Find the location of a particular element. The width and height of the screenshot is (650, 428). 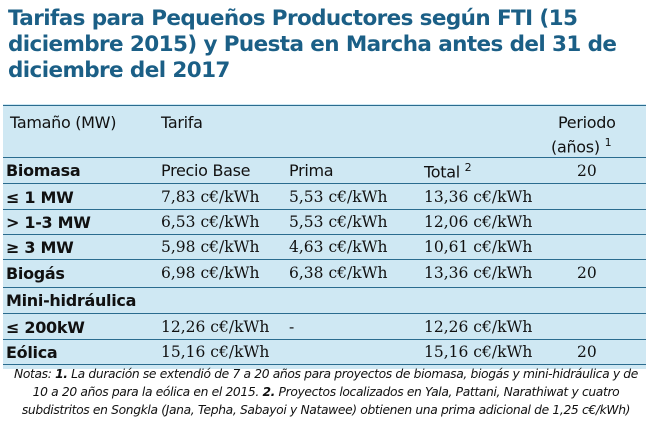

row-label: Biogás is located at coordinates (35, 273).